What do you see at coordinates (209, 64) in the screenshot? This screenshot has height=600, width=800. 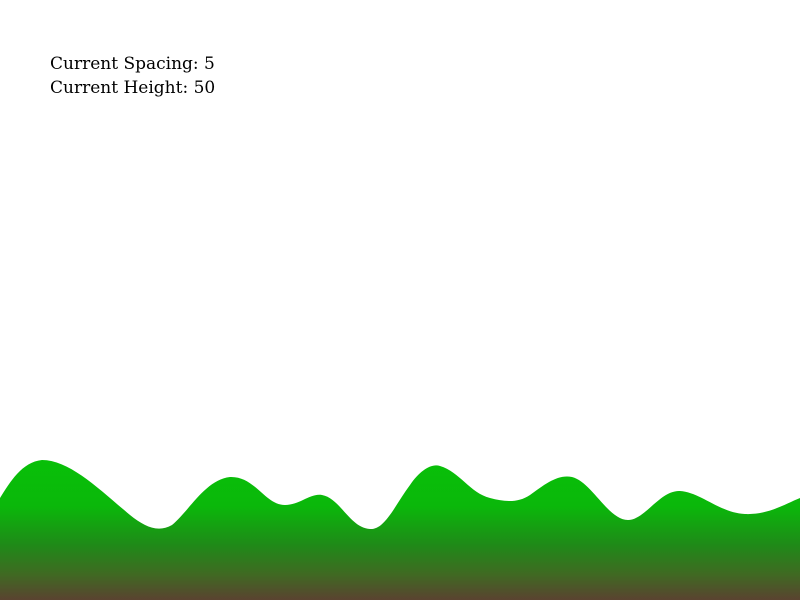 I see `spacing-value: 5` at bounding box center [209, 64].